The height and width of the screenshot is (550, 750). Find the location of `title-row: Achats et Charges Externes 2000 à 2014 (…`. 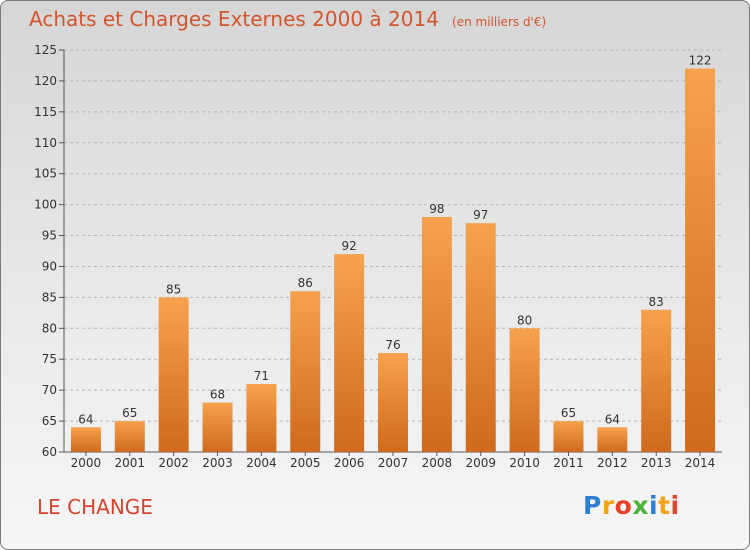

title-row: Achats et Charges Externes 2000 à 2014 (… is located at coordinates (287, 19).